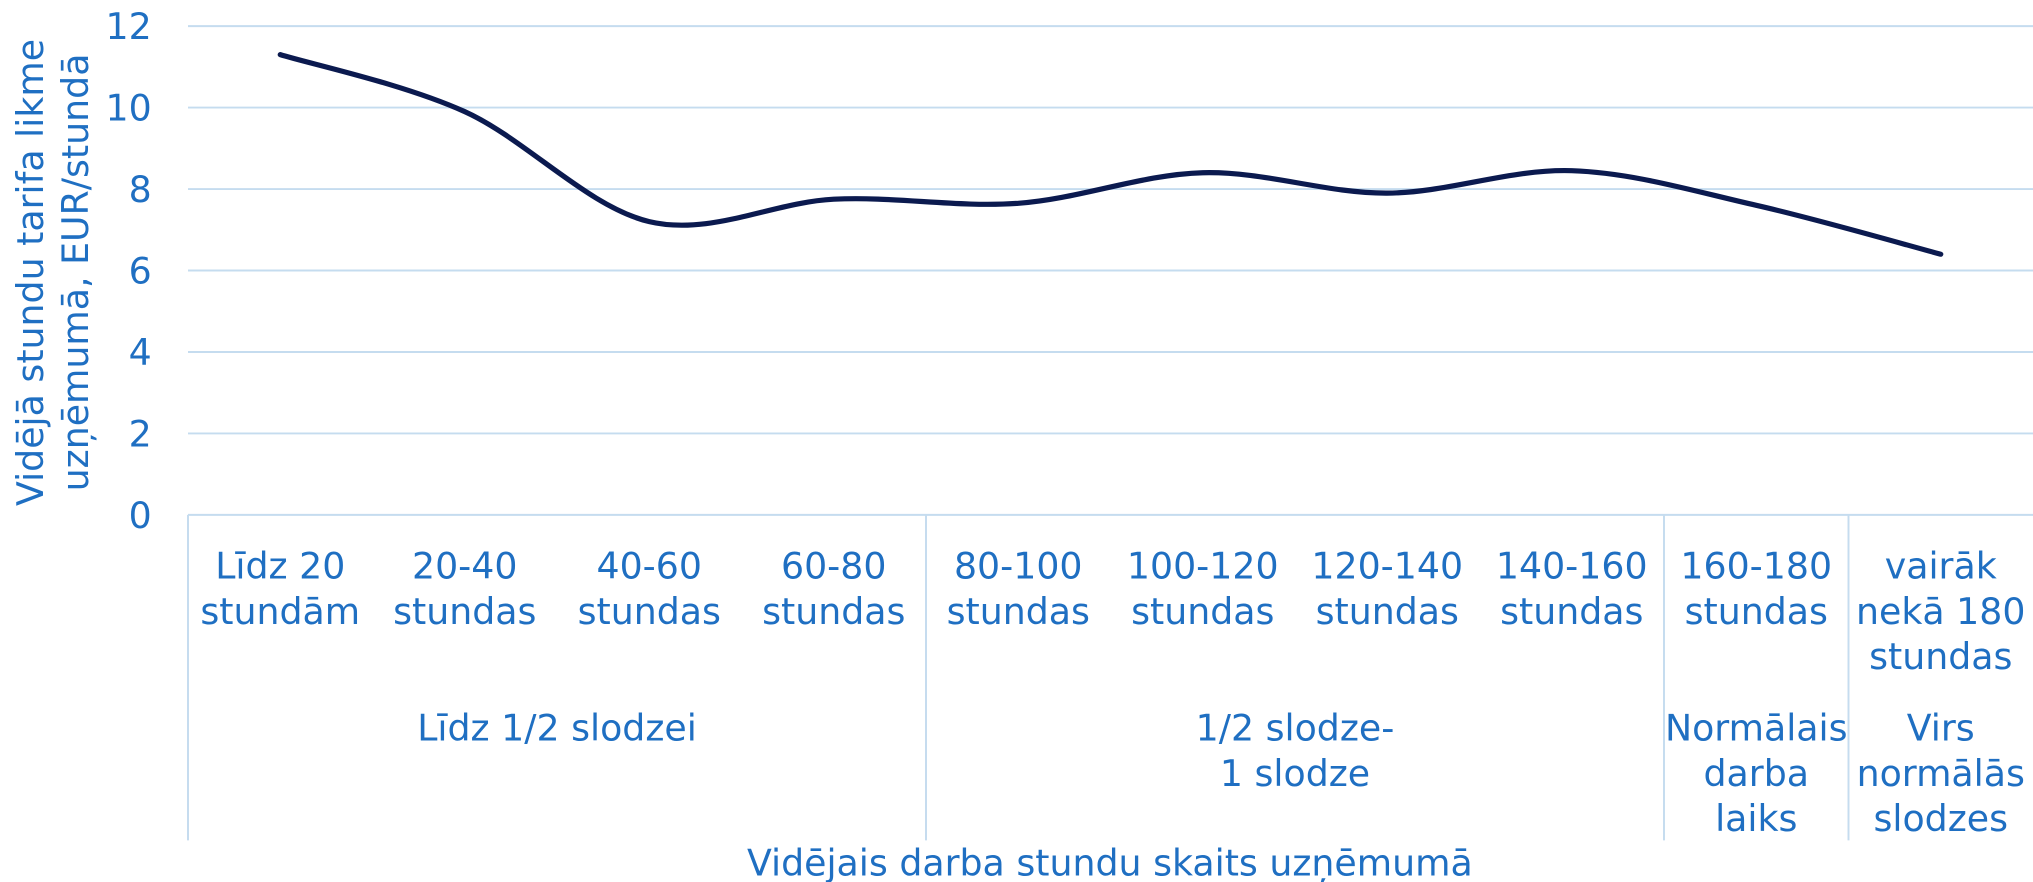 This screenshot has width=2033, height=882. Describe the element at coordinates (833, 588) in the screenshot. I see `x-tick-label: 60-80 stundas` at that location.